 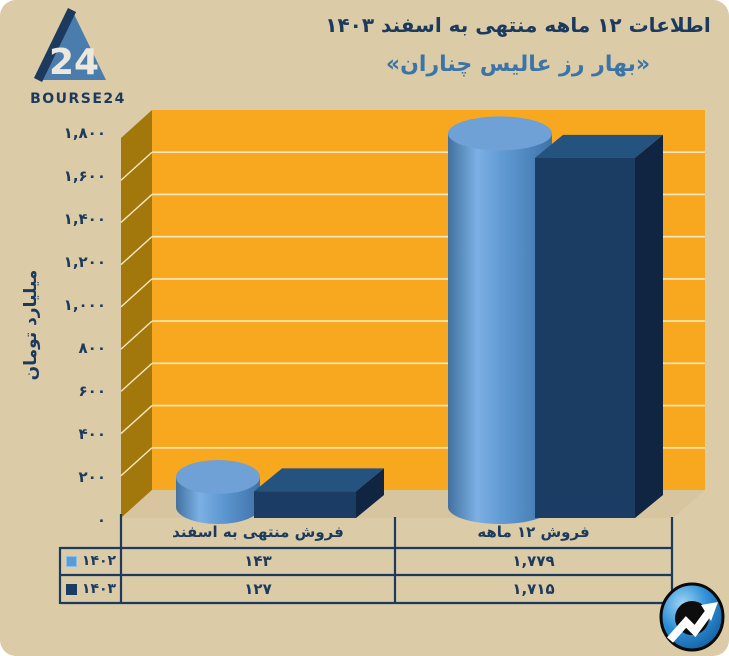 What do you see at coordinates (84, 219) in the screenshot?
I see `y-tick-1400: ۱,۴۰۰` at bounding box center [84, 219].